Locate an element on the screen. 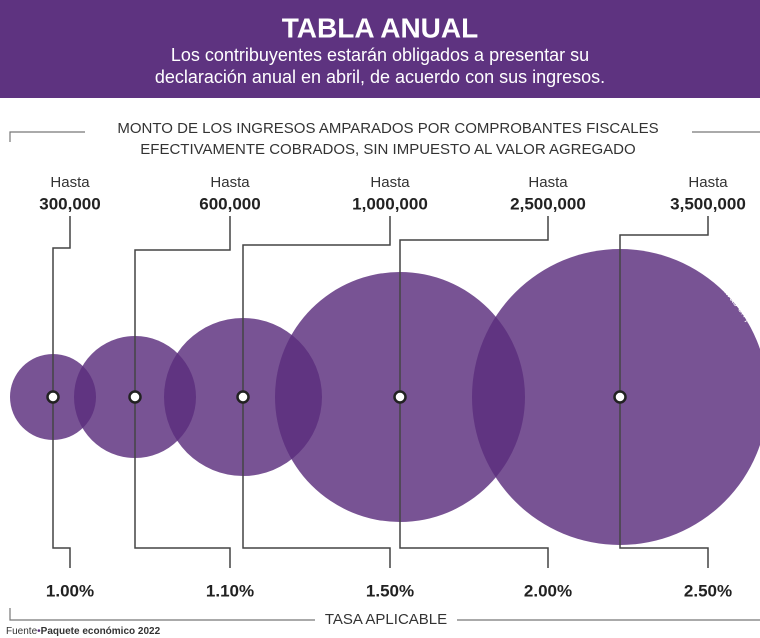 This screenshot has height=638, width=760. title: TABLA ANUAL is located at coordinates (380, 27).